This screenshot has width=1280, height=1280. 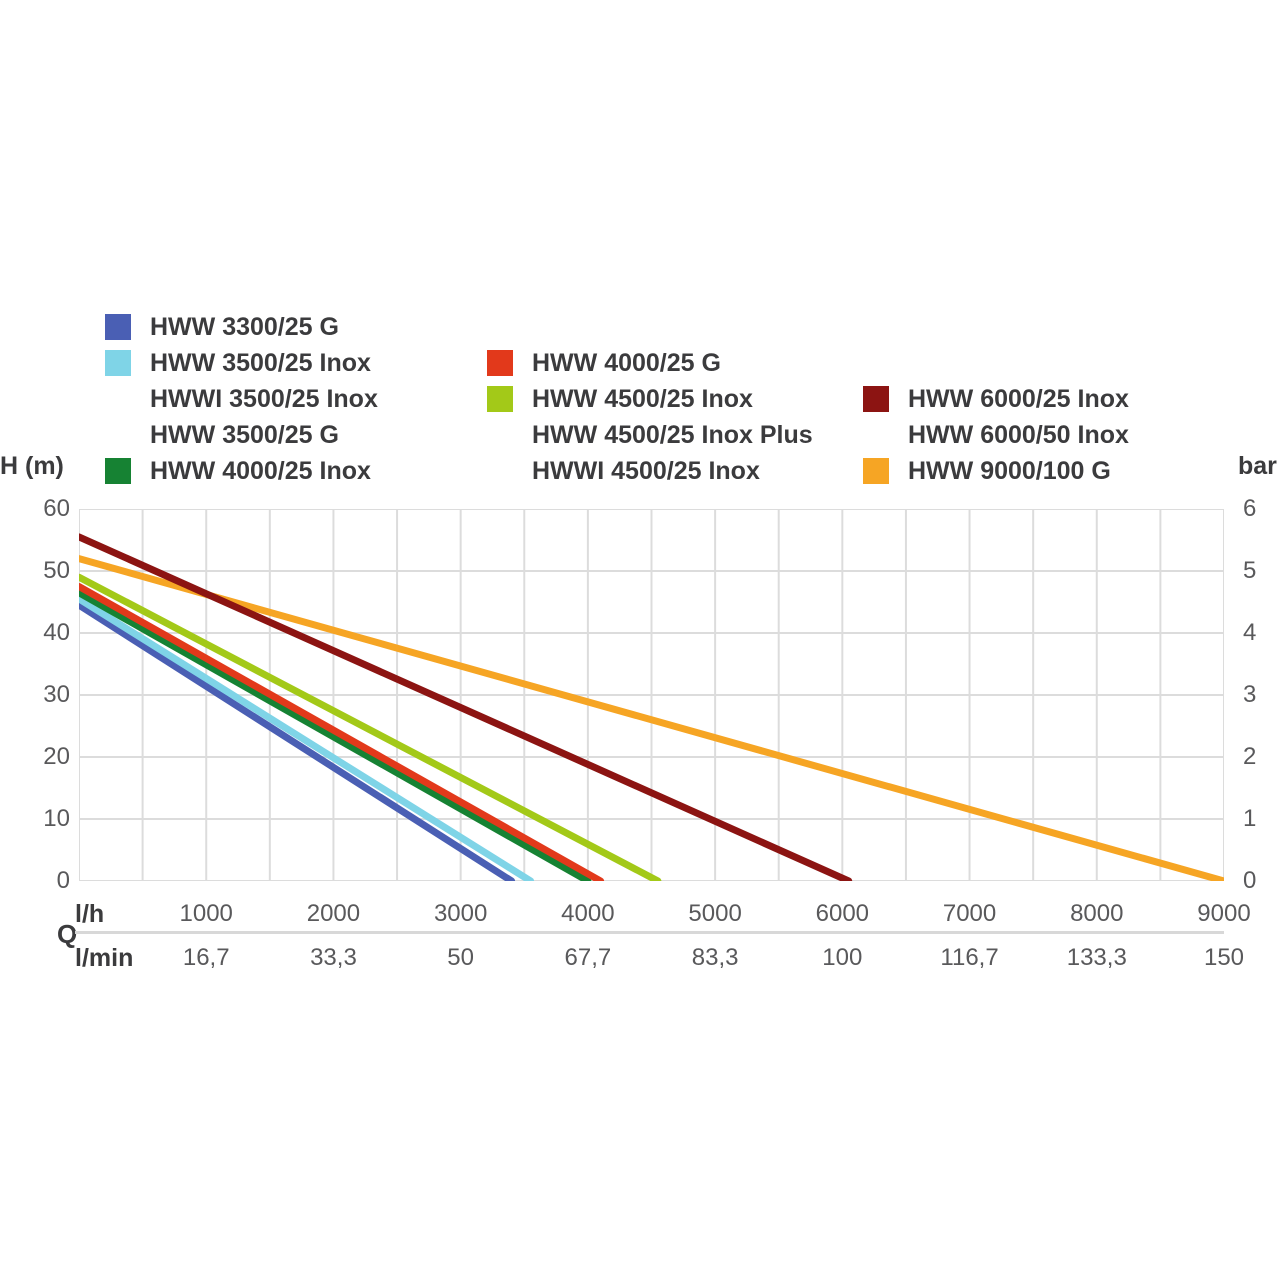 I want to click on x-tick-lh-5000: 5000, so click(x=715, y=913).